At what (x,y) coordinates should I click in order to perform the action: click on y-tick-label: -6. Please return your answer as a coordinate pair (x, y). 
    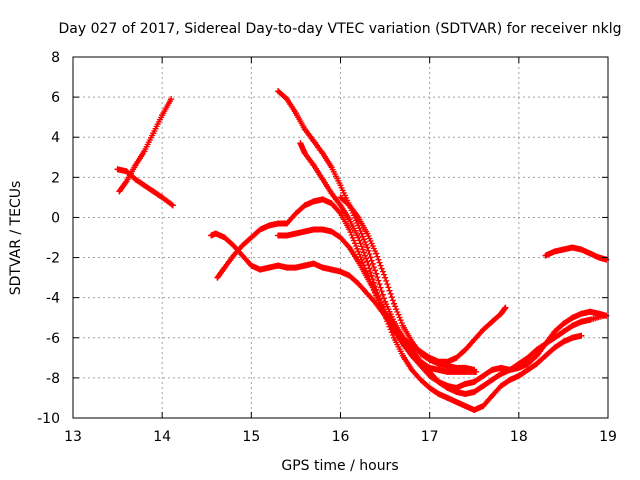
    Looking at the image, I should click on (53, 339).